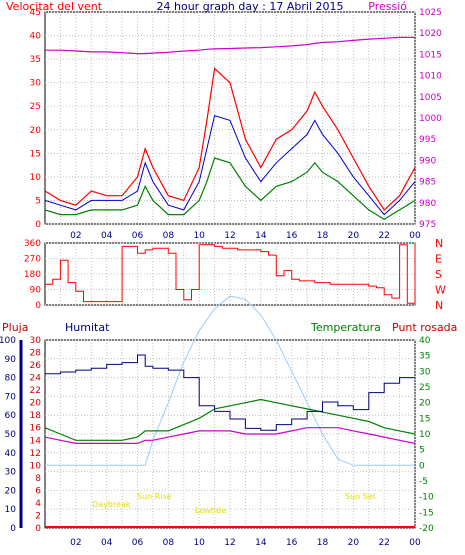 Image resolution: width=465 pixels, height=555 pixels. Describe the element at coordinates (35, 454) in the screenshot. I see `rain-ytick: 12` at that location.